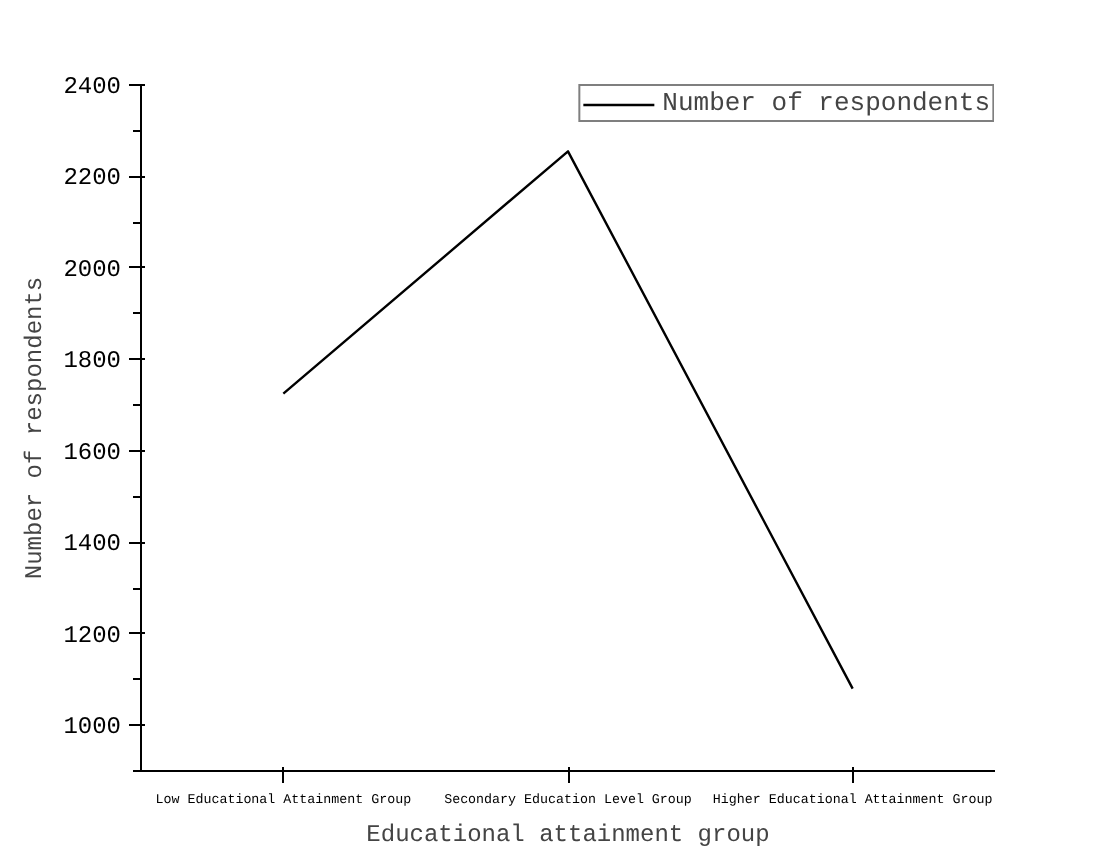 This screenshot has height=854, width=1112. I want to click on x-axis-title: Educational attainment group, so click(568, 835).